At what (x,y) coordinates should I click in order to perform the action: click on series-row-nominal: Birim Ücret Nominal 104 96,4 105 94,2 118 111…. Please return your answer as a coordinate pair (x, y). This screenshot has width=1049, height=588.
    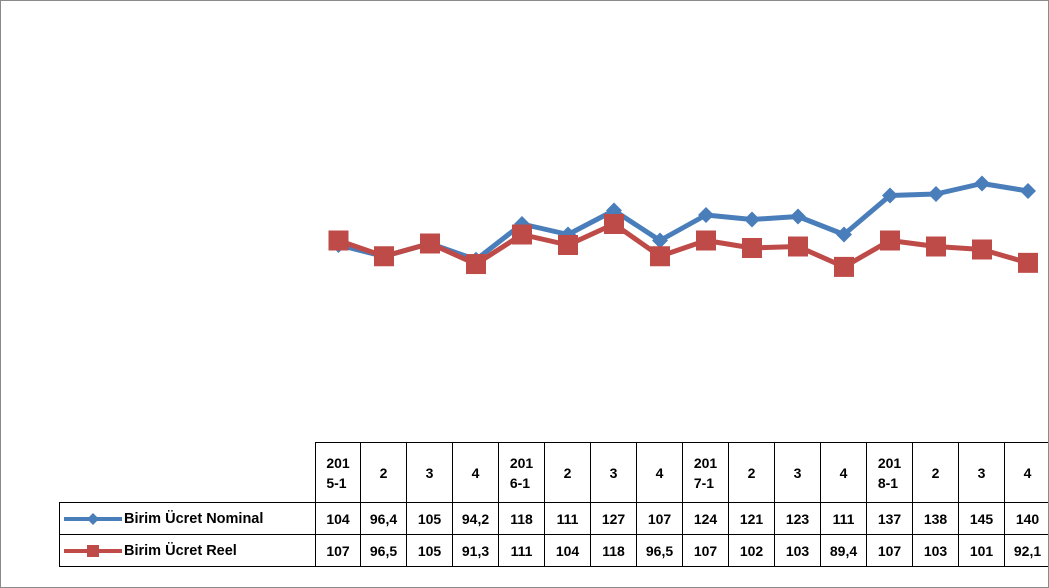
    Looking at the image, I should click on (553, 518).